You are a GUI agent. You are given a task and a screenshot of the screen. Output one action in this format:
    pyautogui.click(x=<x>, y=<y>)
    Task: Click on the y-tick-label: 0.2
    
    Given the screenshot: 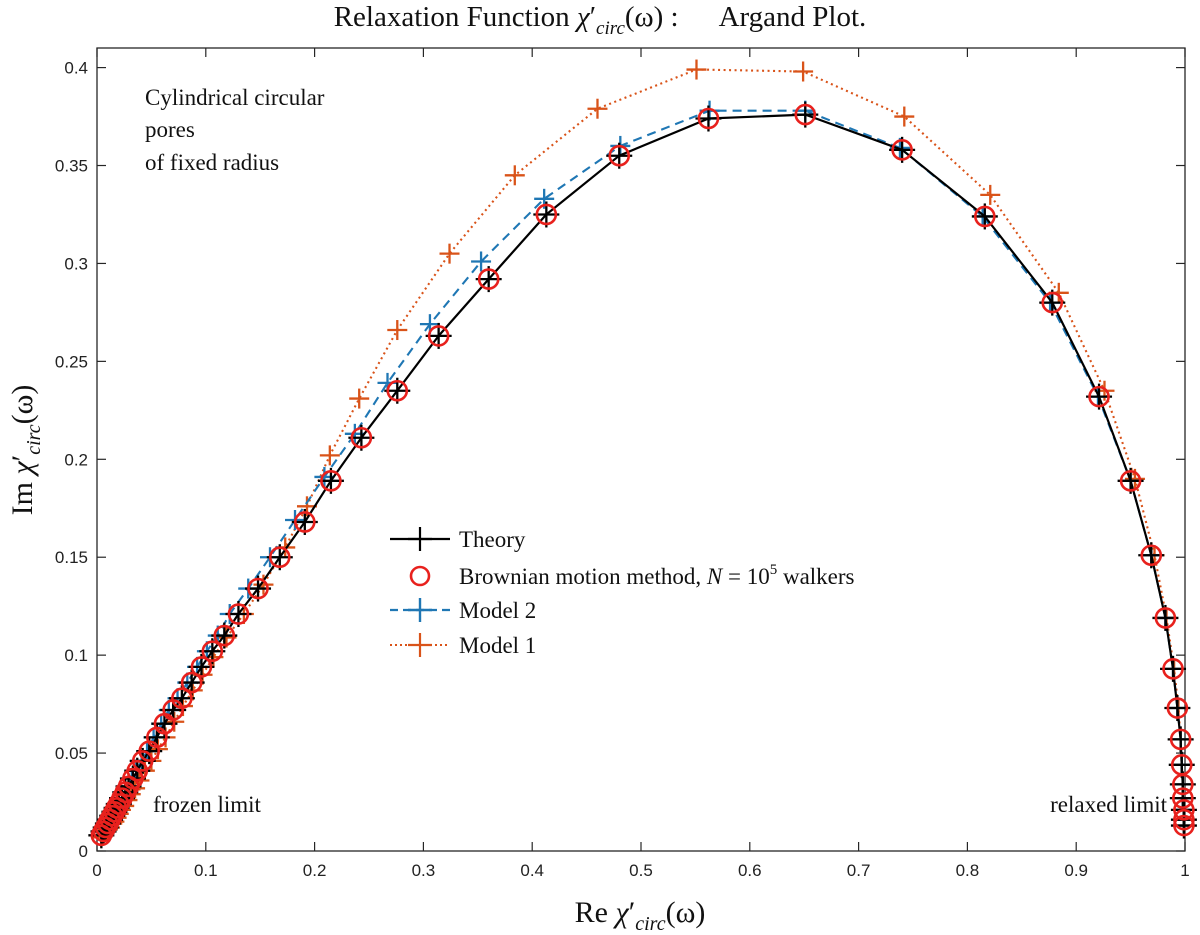 What is the action you would take?
    pyautogui.click(x=76, y=459)
    